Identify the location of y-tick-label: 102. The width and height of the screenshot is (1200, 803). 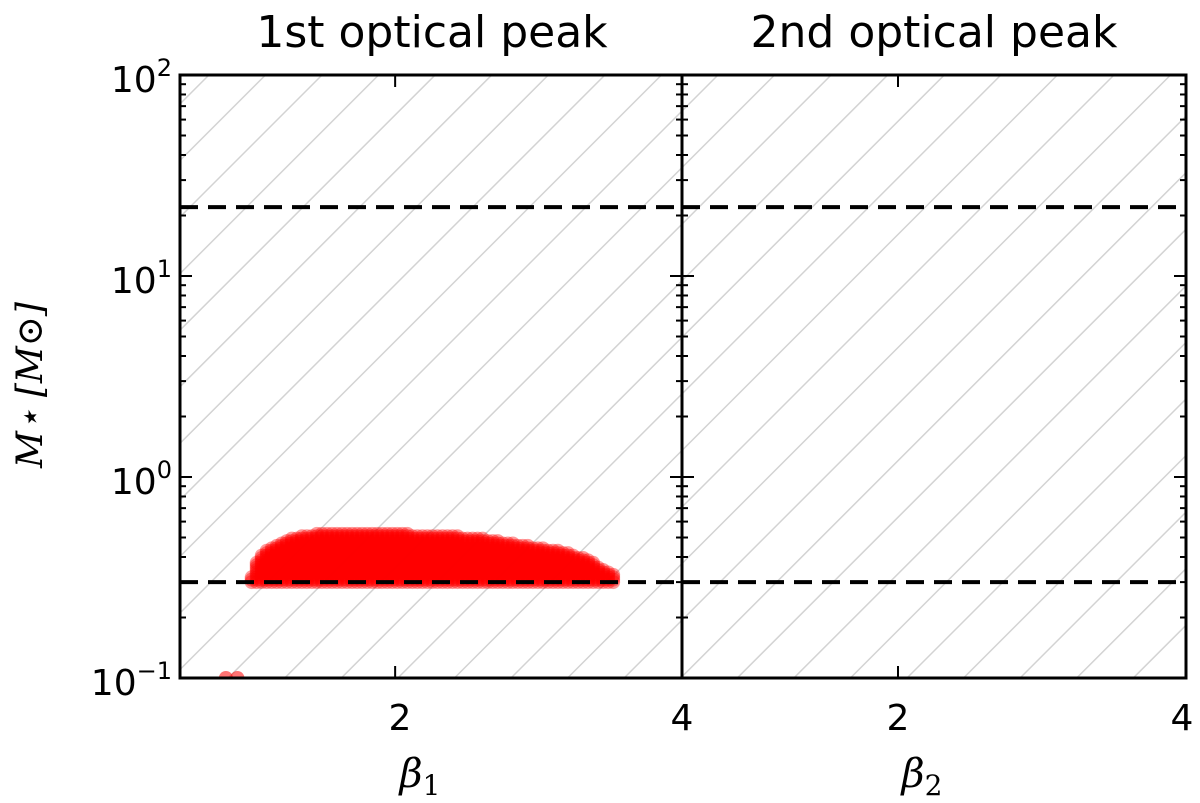
(141, 77).